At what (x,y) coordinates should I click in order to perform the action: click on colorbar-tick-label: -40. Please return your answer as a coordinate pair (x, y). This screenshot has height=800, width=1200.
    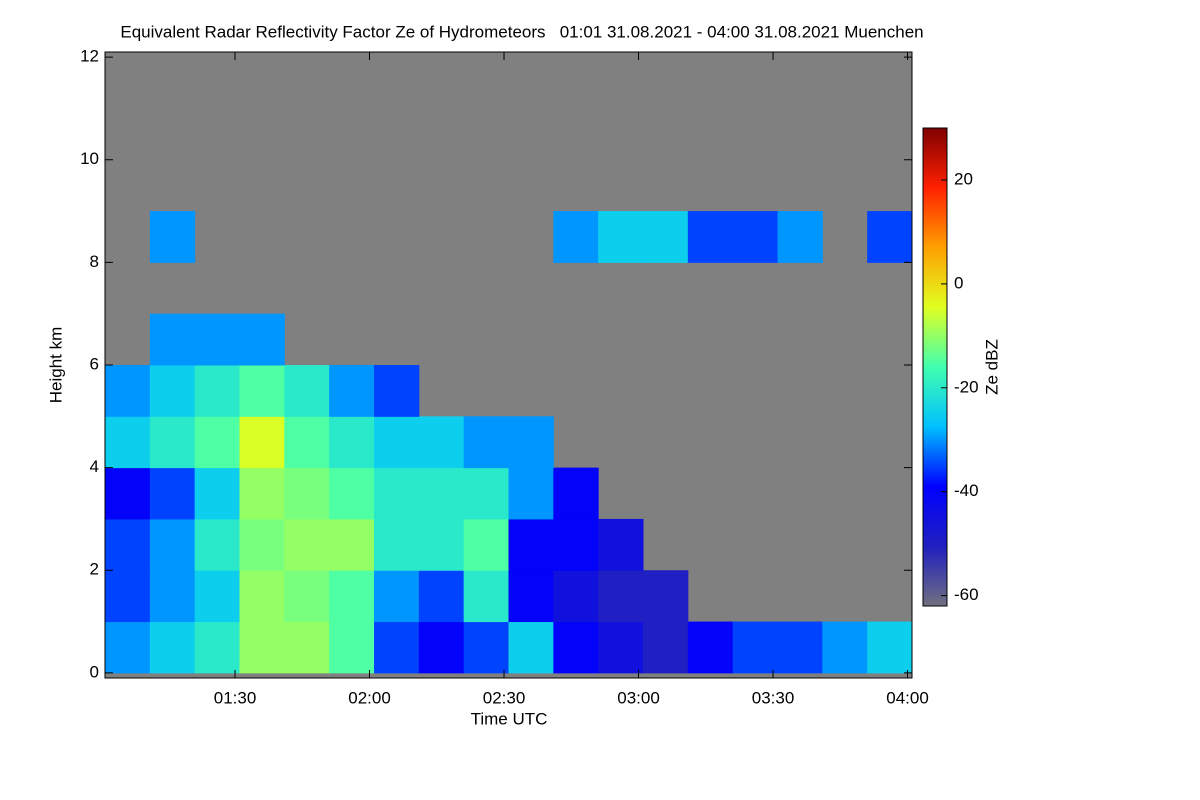
    Looking at the image, I should click on (966, 490).